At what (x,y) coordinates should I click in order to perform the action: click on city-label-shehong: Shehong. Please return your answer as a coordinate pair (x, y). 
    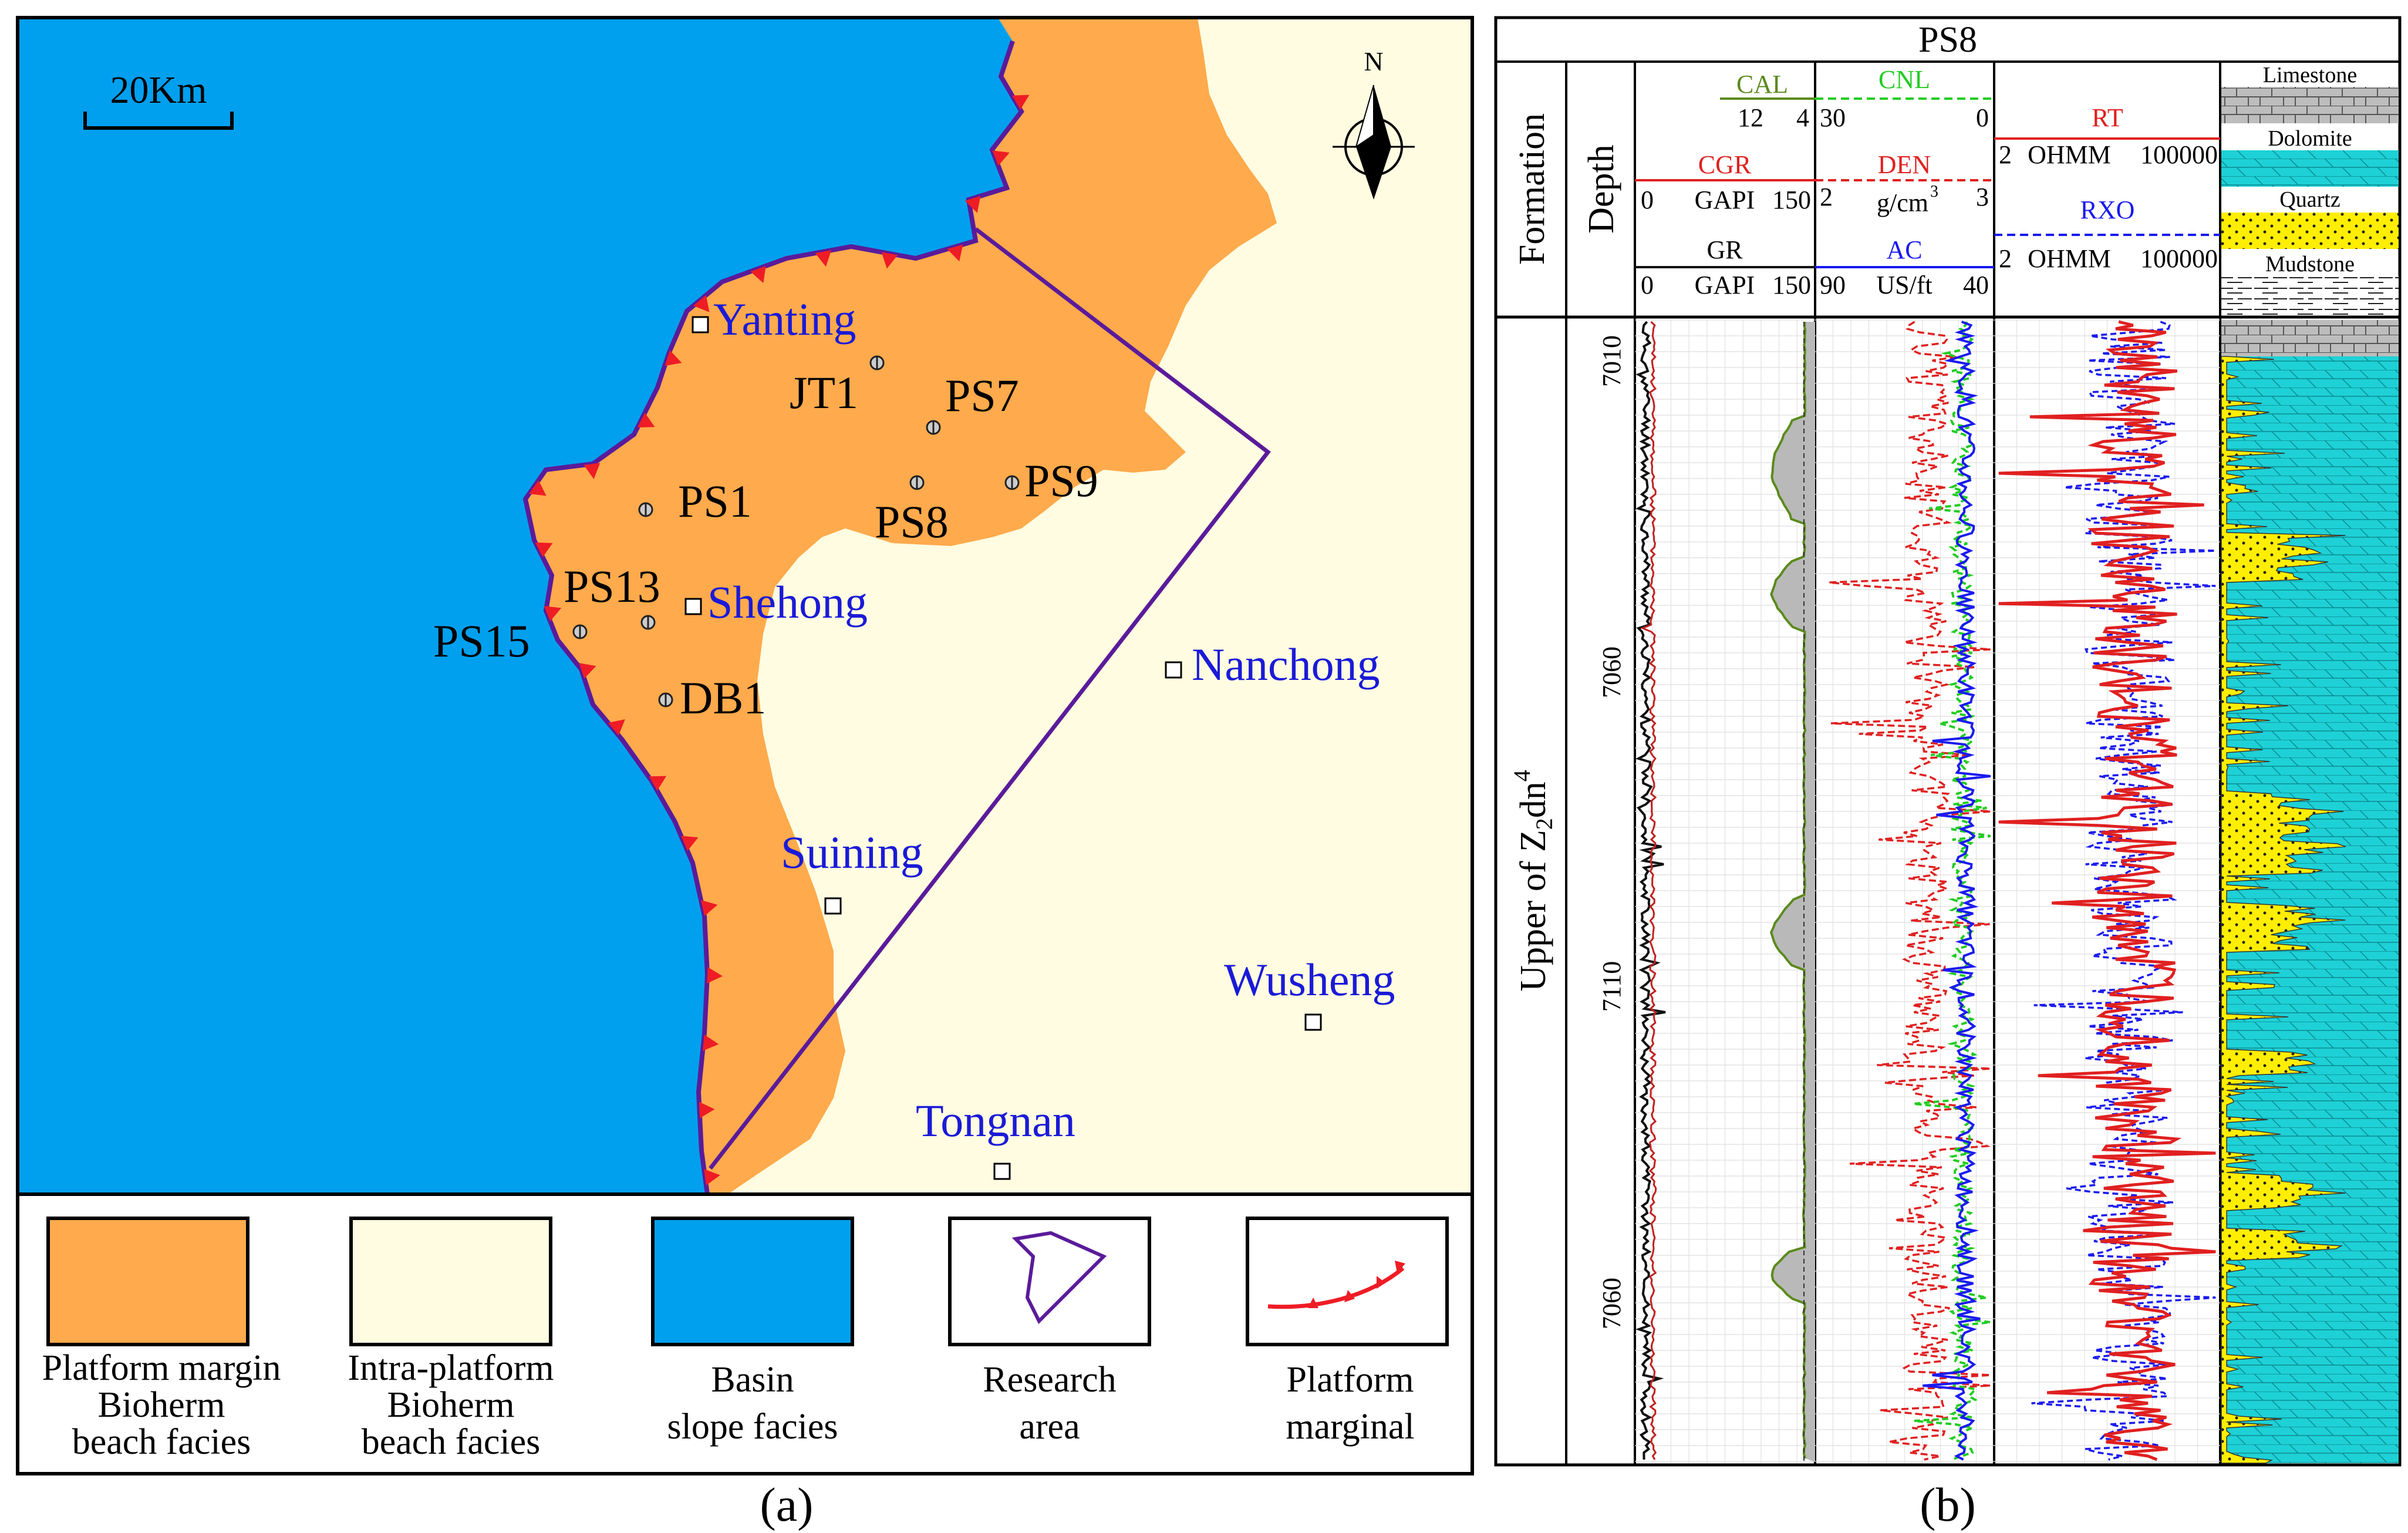
    Looking at the image, I should click on (787, 602).